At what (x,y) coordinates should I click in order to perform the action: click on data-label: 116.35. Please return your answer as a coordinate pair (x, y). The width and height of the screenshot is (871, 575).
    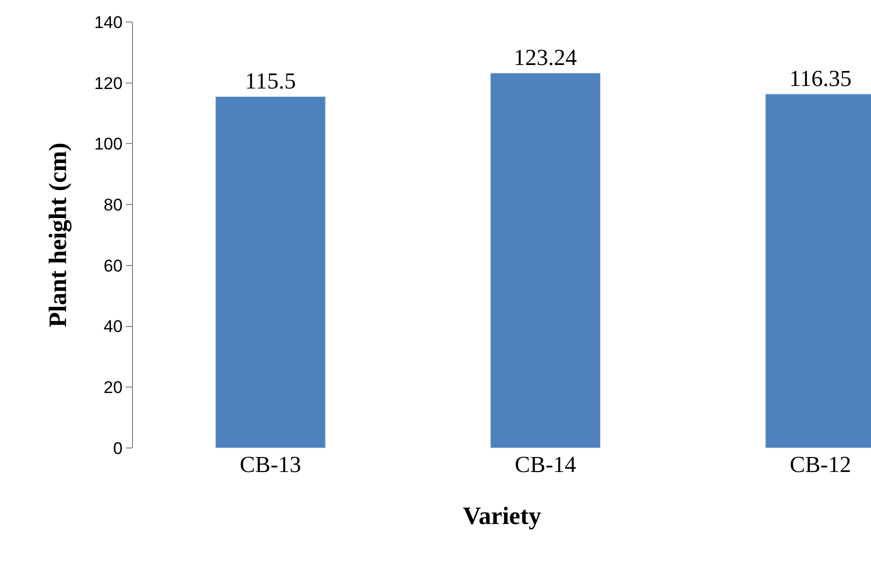
    Looking at the image, I should click on (820, 78).